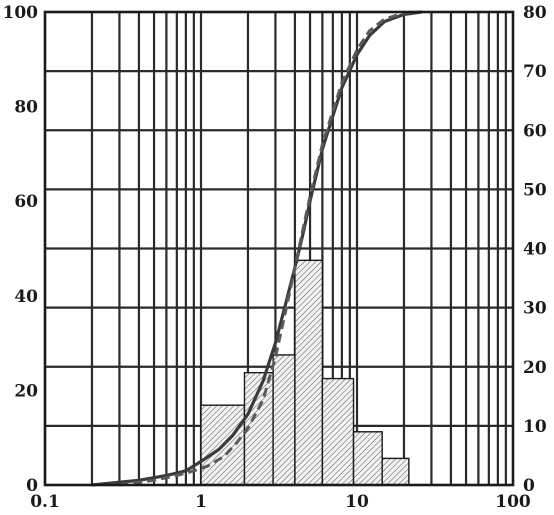 The height and width of the screenshot is (515, 554). I want to click on x-tick-label: 0.1, so click(45, 502).